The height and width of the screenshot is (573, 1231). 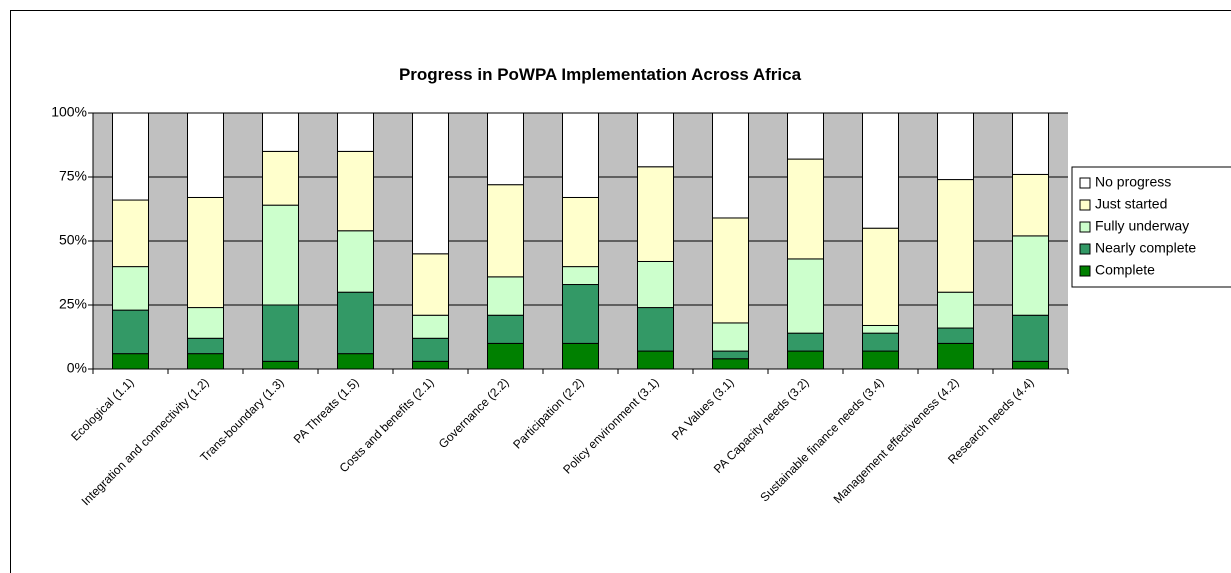 What do you see at coordinates (73, 176) in the screenshot?
I see `y-tick-label: 75%` at bounding box center [73, 176].